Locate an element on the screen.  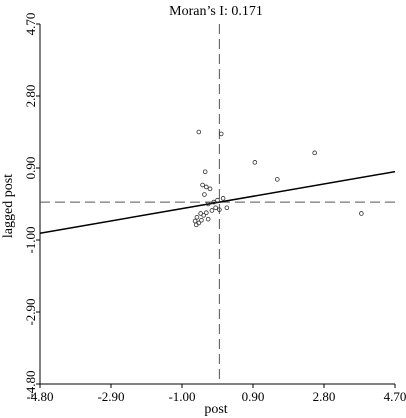
y-tick-label: -1.00 is located at coordinates (30, 239).